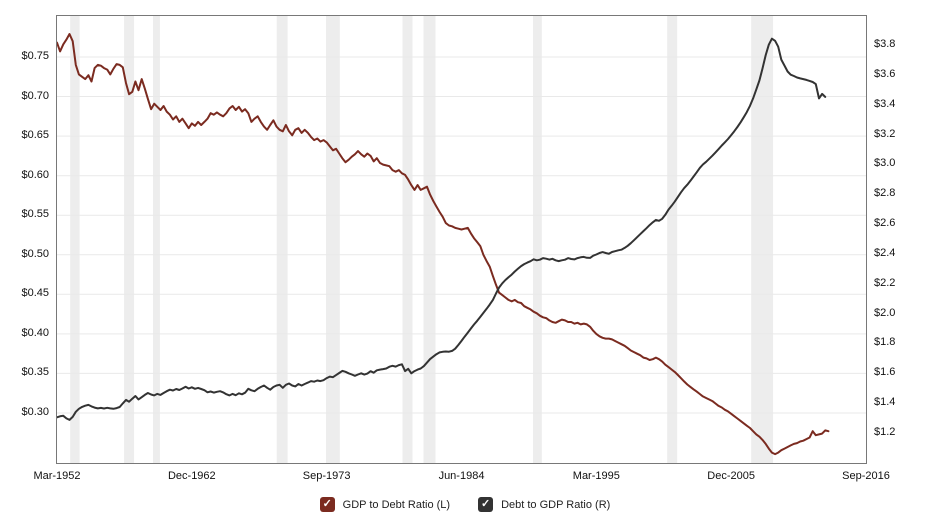  What do you see at coordinates (35, 293) in the screenshot?
I see `y-axis-left-label: $0.45` at bounding box center [35, 293].